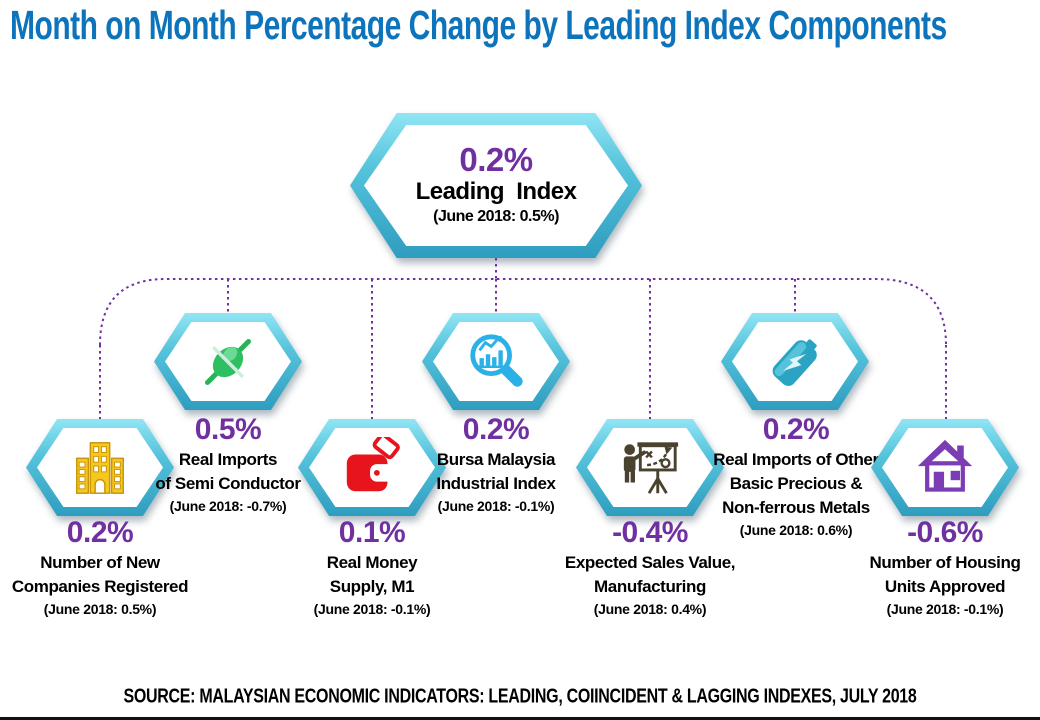 The height and width of the screenshot is (720, 1040). What do you see at coordinates (650, 532) in the screenshot?
I see `component-value: -0.4%` at bounding box center [650, 532].